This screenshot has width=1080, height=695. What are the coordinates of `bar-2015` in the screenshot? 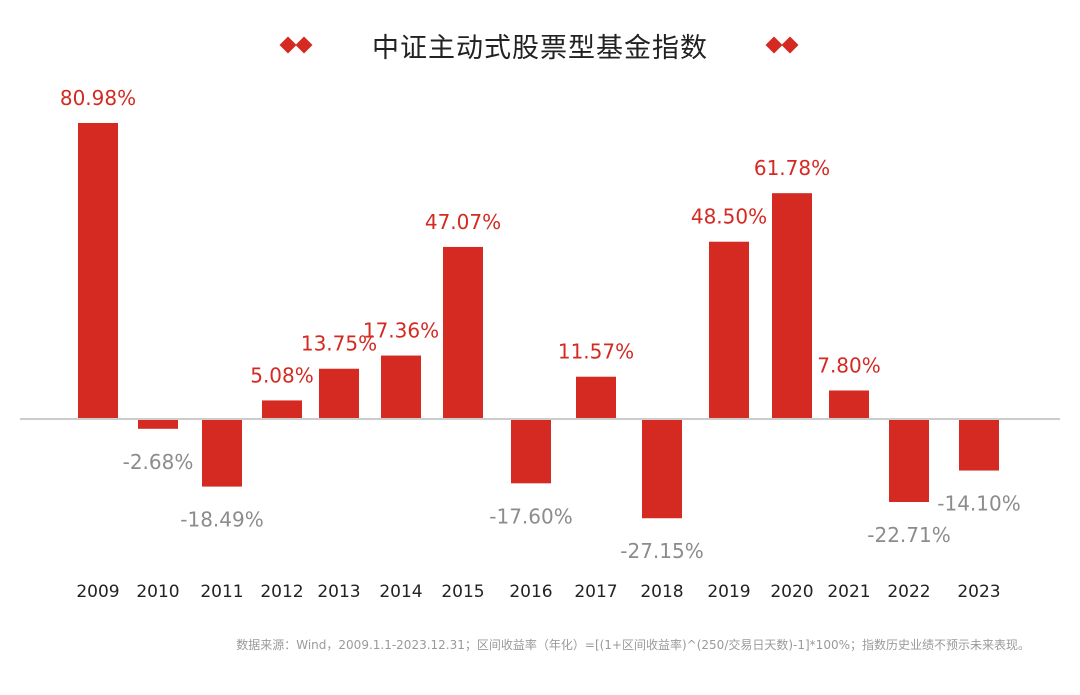 It's located at (463, 332).